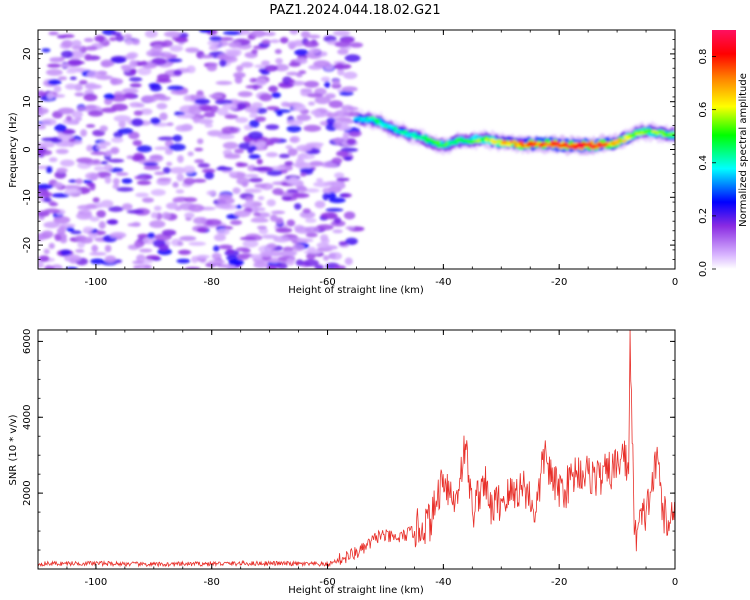 The image size is (750, 600). I want to click on figure-title: PAZ1.2024.044.18.02.G21, so click(354, 10).